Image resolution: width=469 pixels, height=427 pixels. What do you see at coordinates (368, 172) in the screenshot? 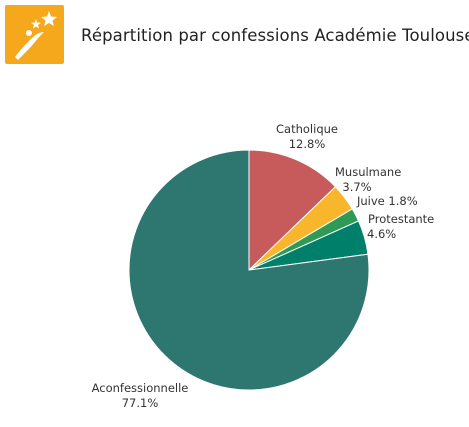
I see `slice-label-musulmane: Musulmane` at bounding box center [368, 172].